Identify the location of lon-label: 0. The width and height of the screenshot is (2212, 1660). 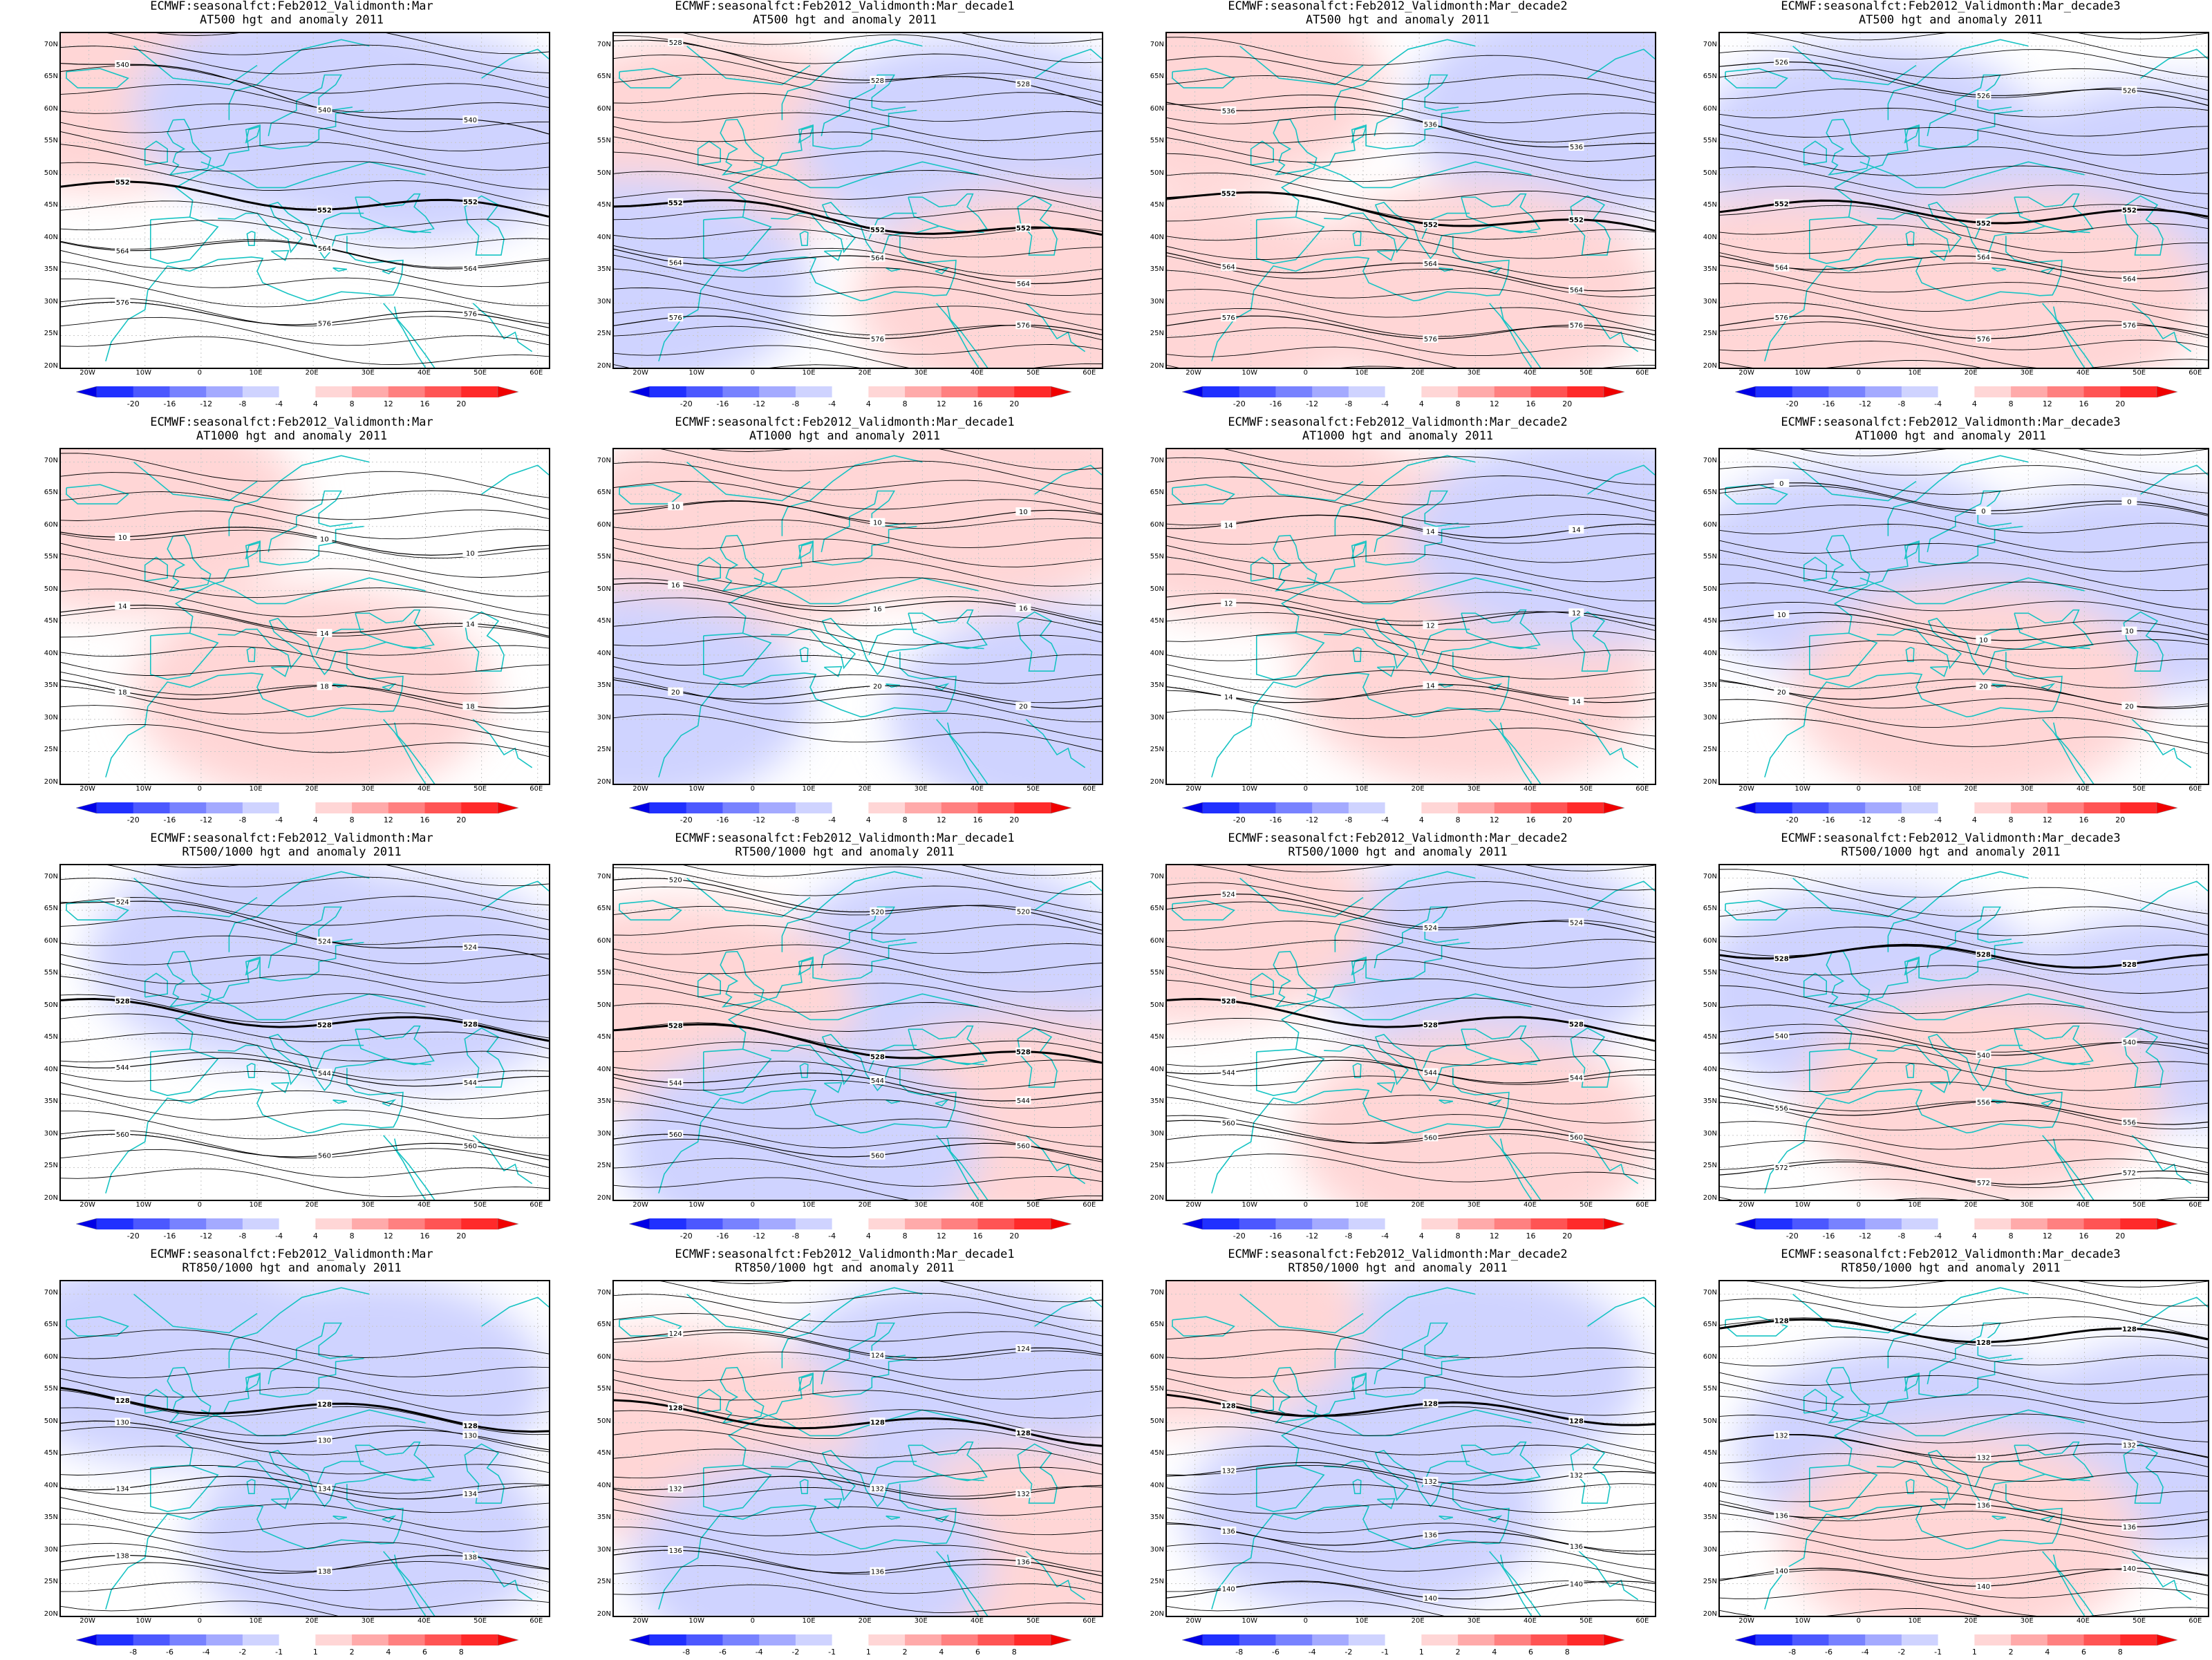
(200, 789).